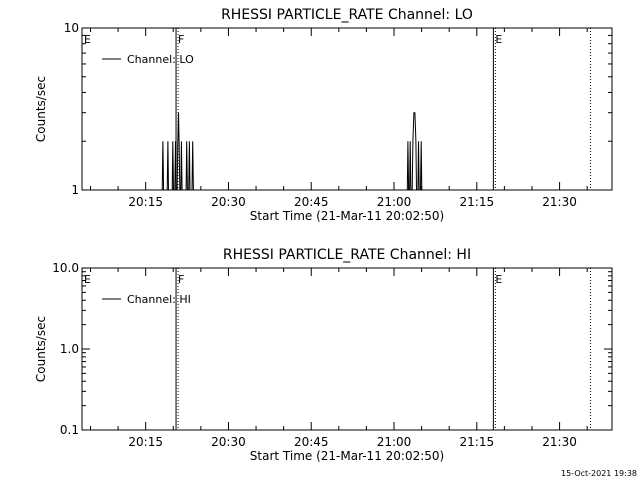  Describe the element at coordinates (599, 473) in the screenshot. I see `footer-timestamp: 15-Oct-2021 19:38` at that location.